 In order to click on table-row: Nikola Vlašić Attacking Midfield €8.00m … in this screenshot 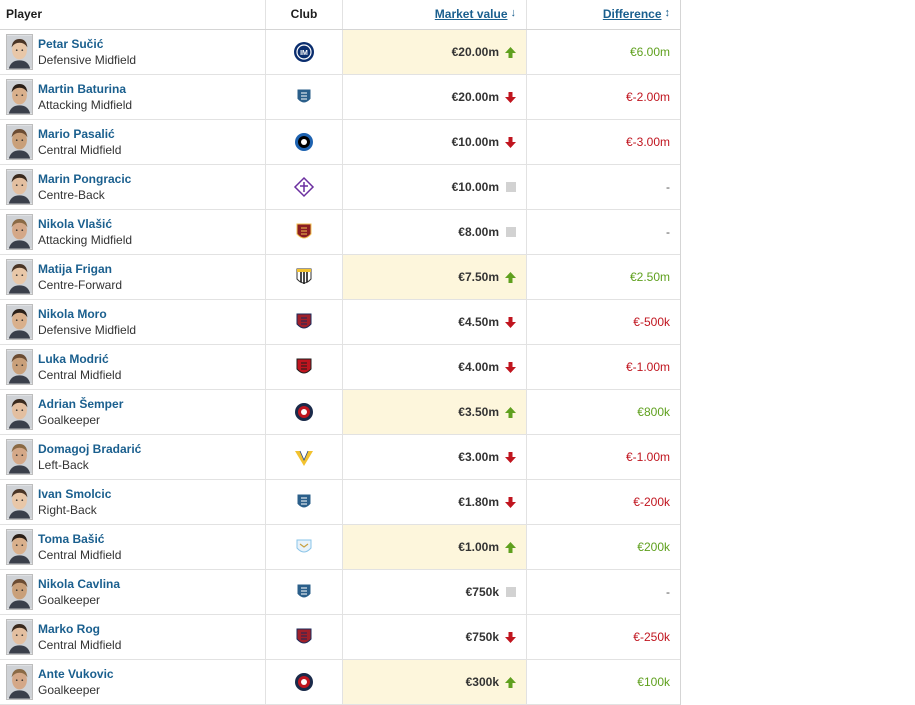, I will do `click(340, 232)`.